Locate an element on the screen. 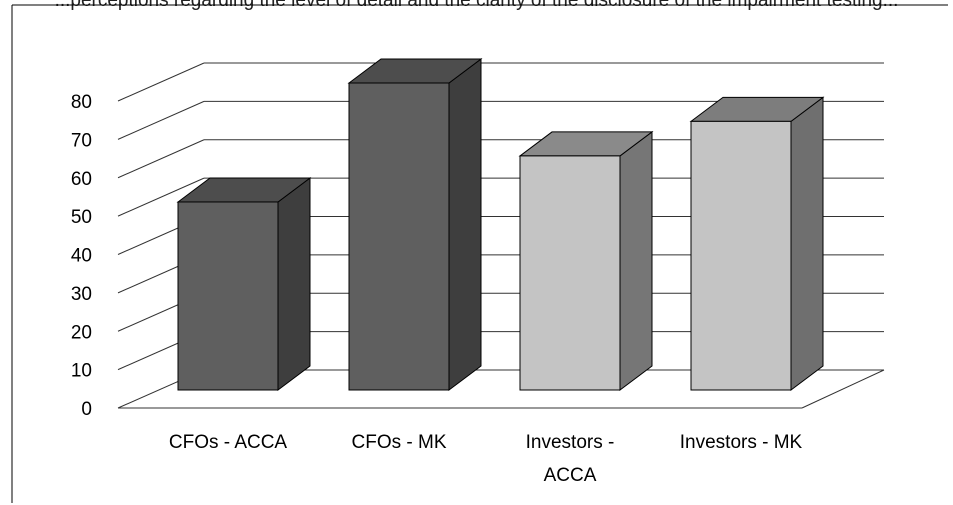 This screenshot has height=505, width=953. x-category-label: Investors - MK is located at coordinates (741, 442).